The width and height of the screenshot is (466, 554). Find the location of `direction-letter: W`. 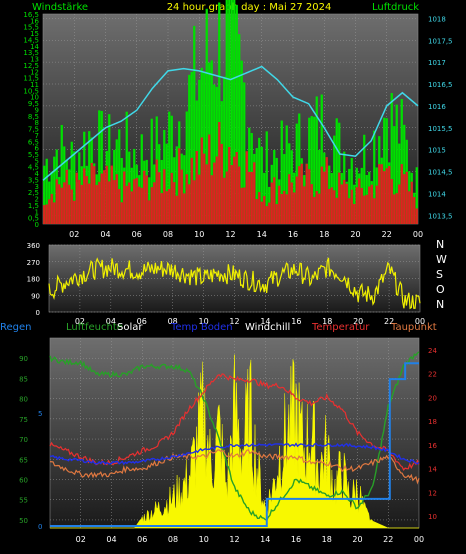

direction-letter: W is located at coordinates (441, 259).